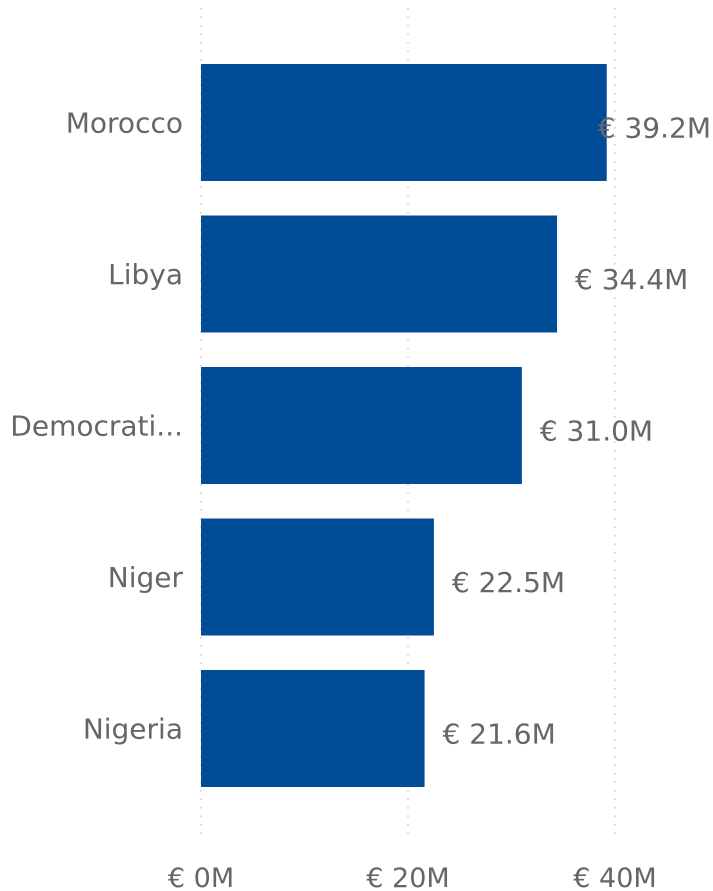 This screenshot has width=713, height=891. What do you see at coordinates (361, 425) in the screenshot?
I see `bar-democrati` at bounding box center [361, 425].